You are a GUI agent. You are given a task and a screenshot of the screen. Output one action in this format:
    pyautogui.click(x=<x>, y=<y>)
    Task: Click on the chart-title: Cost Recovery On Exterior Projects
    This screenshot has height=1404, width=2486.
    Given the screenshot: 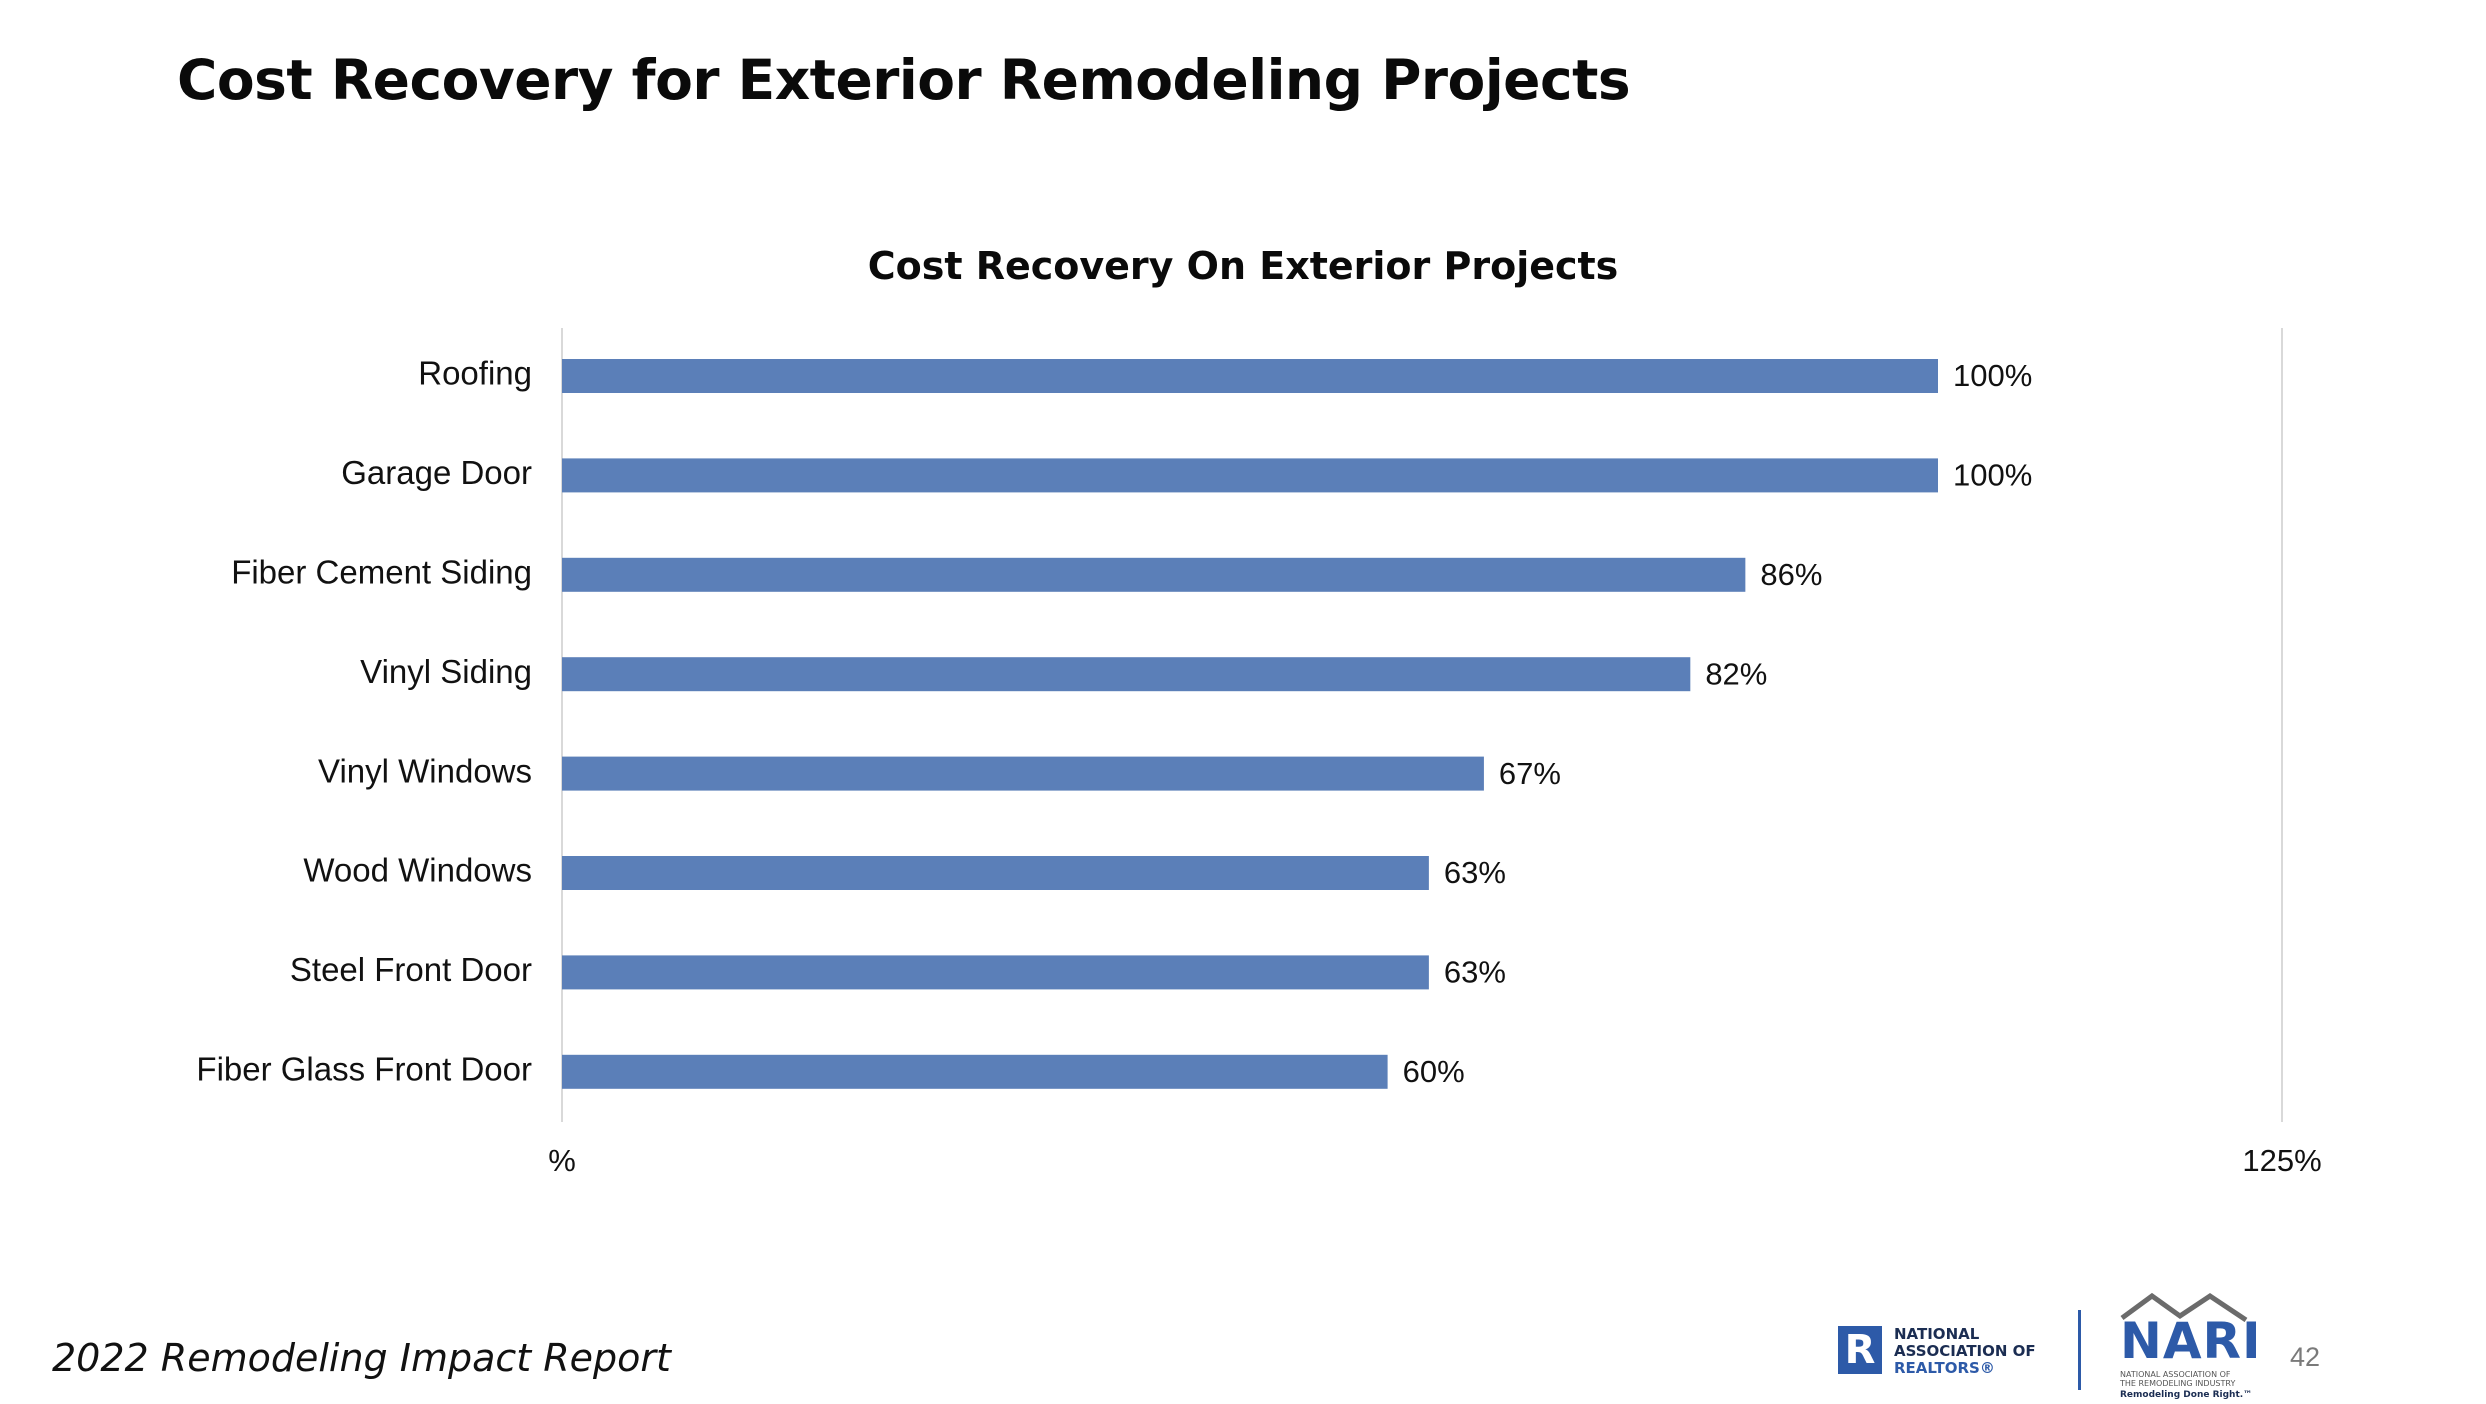 What is the action you would take?
    pyautogui.click(x=1243, y=266)
    